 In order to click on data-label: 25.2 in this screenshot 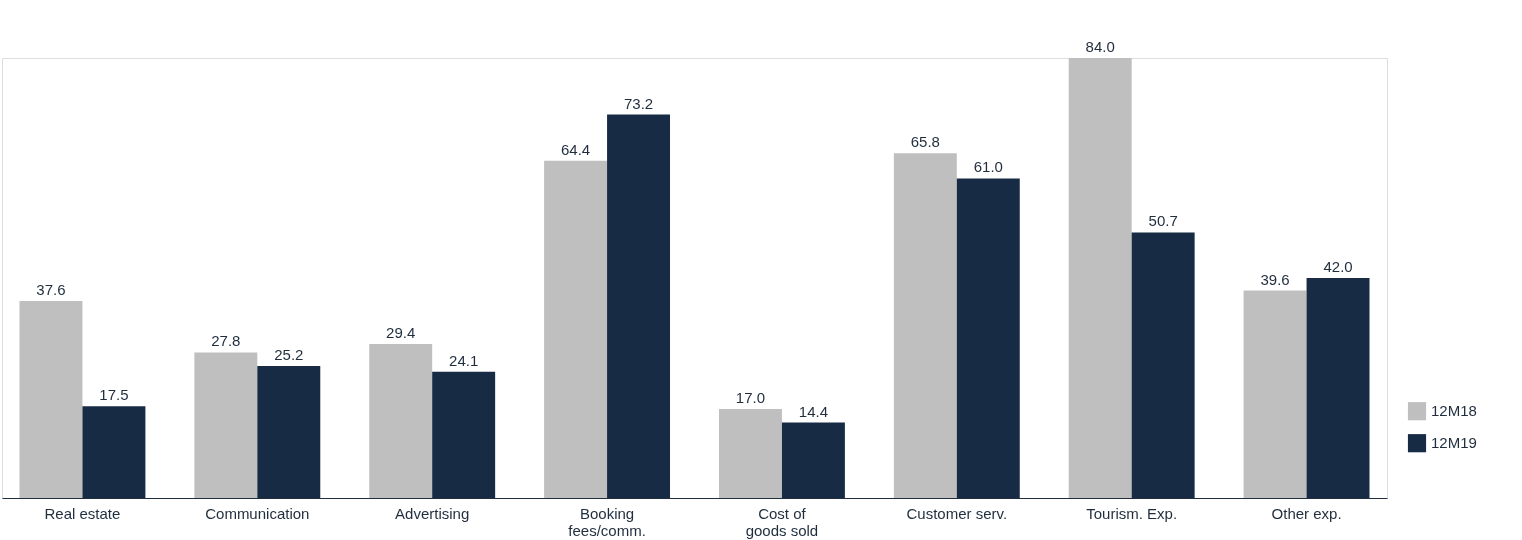, I will do `click(289, 354)`.